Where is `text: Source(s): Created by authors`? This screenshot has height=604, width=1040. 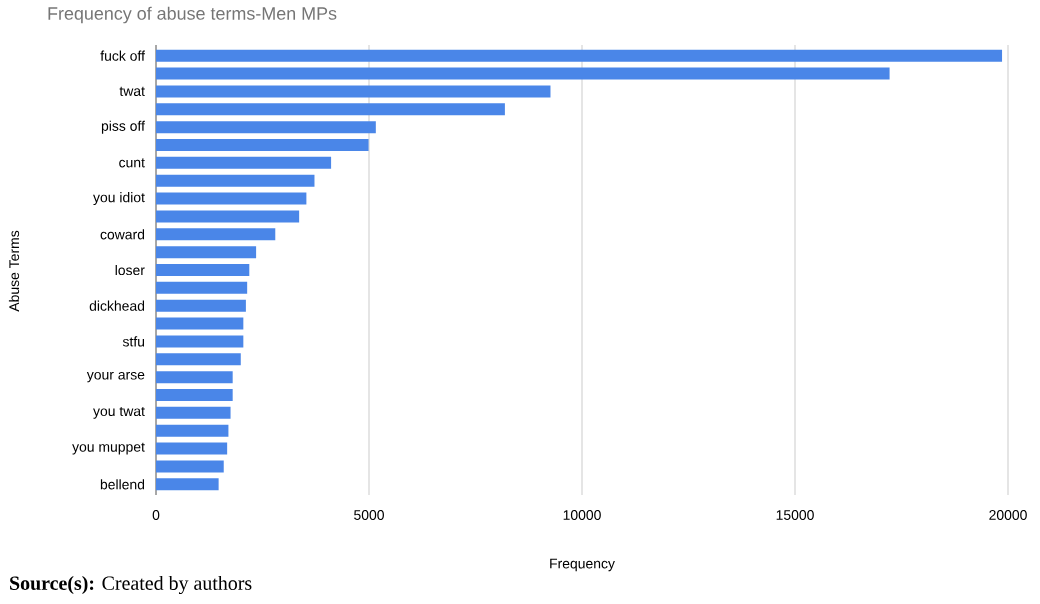
text: Source(s): Created by authors is located at coordinates (131, 585).